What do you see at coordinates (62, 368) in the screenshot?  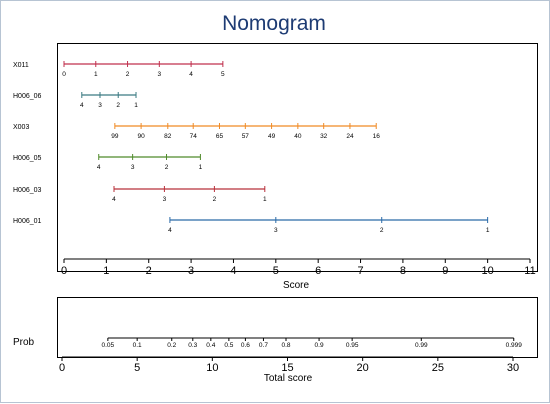 I see `total-axis-tick-label: 0` at bounding box center [62, 368].